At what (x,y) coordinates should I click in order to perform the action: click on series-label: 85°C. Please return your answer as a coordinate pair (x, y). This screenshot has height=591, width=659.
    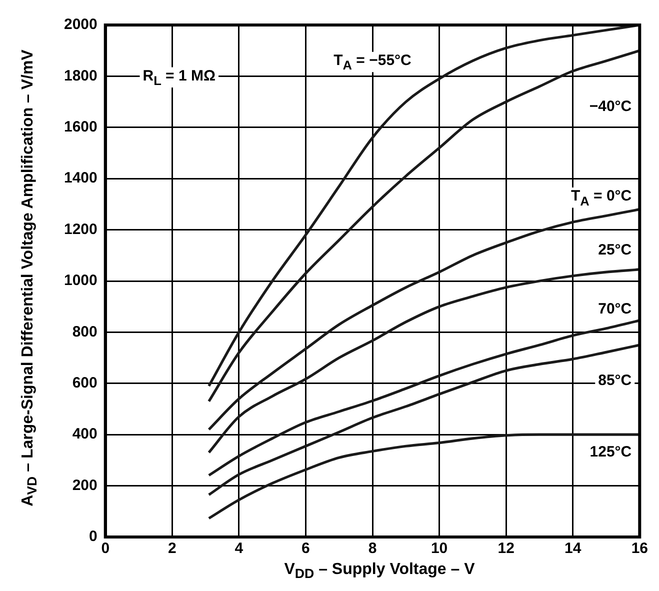
    Looking at the image, I should click on (615, 380).